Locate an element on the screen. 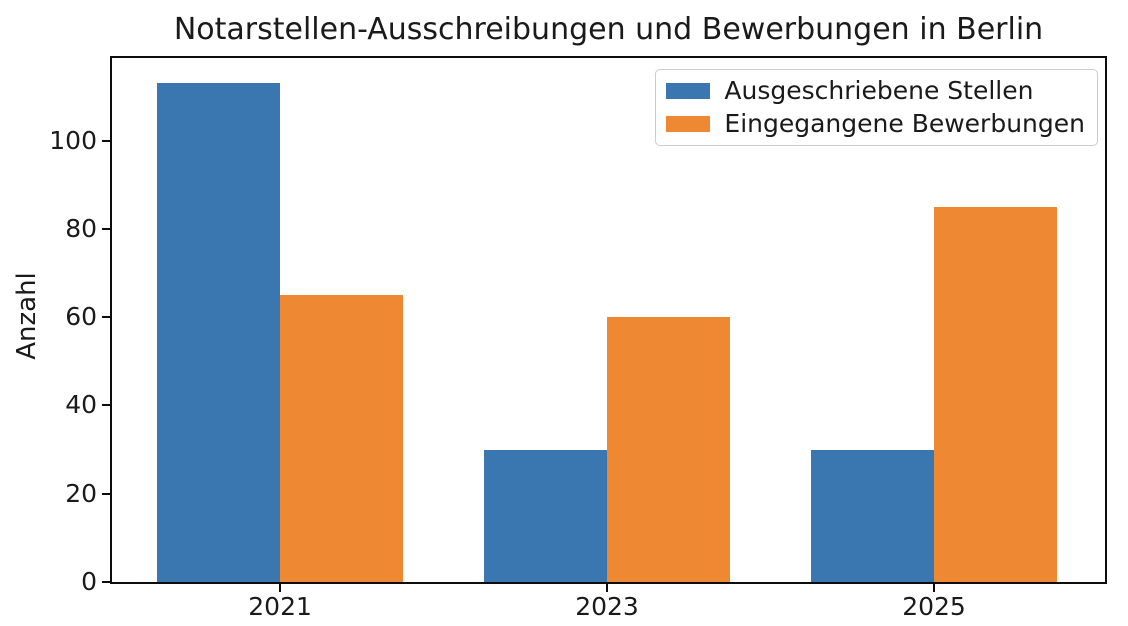 Image resolution: width=1128 pixels, height=626 pixels. legend-label: Ausgeschriebene Stellen is located at coordinates (879, 90).